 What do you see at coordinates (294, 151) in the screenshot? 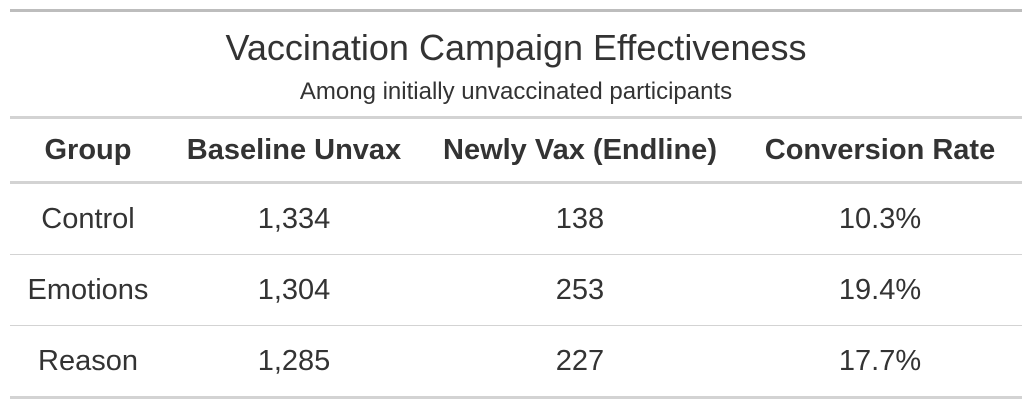
I see `column-header-baseline-unvax: Baseline Unvax` at bounding box center [294, 151].